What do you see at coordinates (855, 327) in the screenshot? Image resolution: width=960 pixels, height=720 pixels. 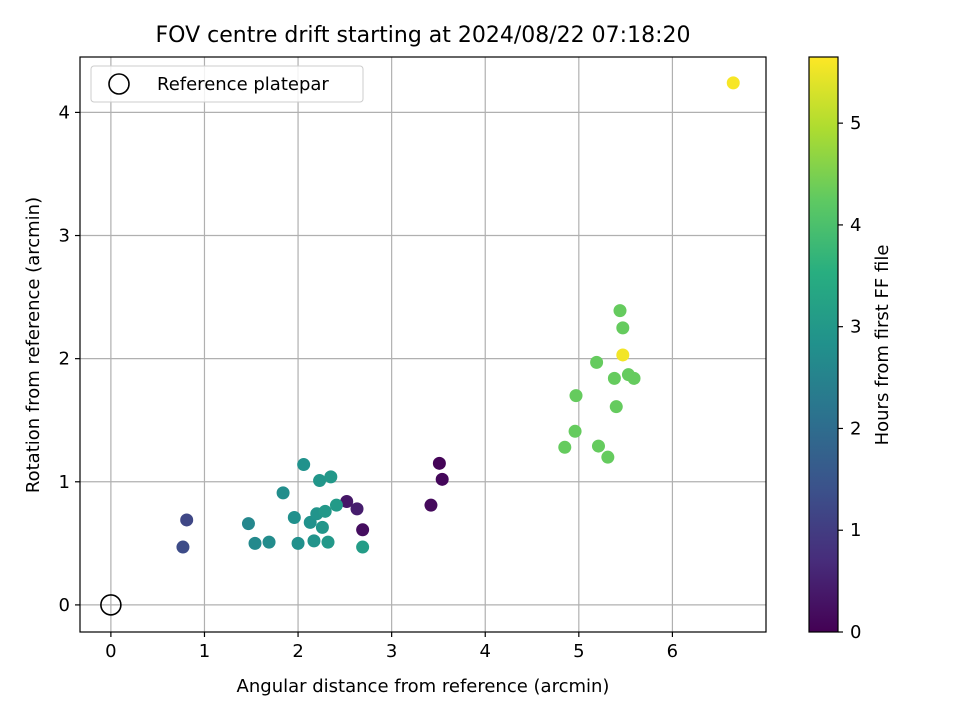 I see `colorbar-tick-label: 3` at bounding box center [855, 327].